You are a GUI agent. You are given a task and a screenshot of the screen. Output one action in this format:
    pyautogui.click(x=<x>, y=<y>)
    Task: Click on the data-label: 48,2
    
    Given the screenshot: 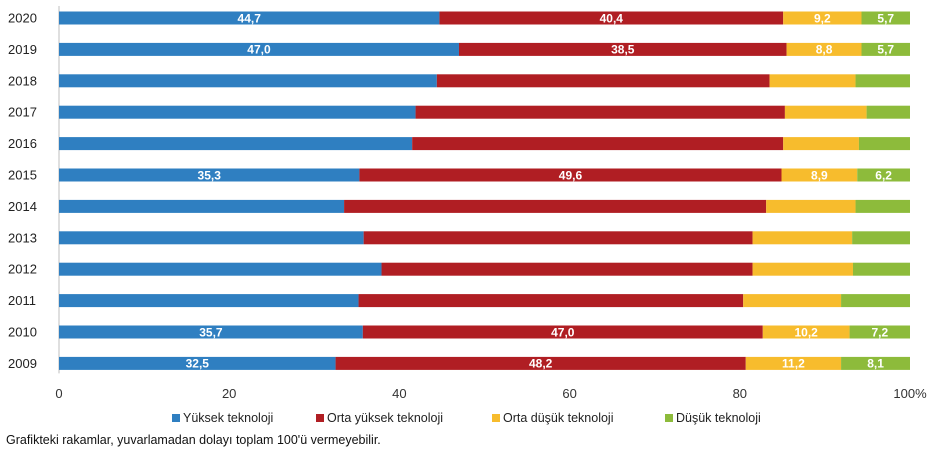 What is the action you would take?
    pyautogui.click(x=541, y=364)
    